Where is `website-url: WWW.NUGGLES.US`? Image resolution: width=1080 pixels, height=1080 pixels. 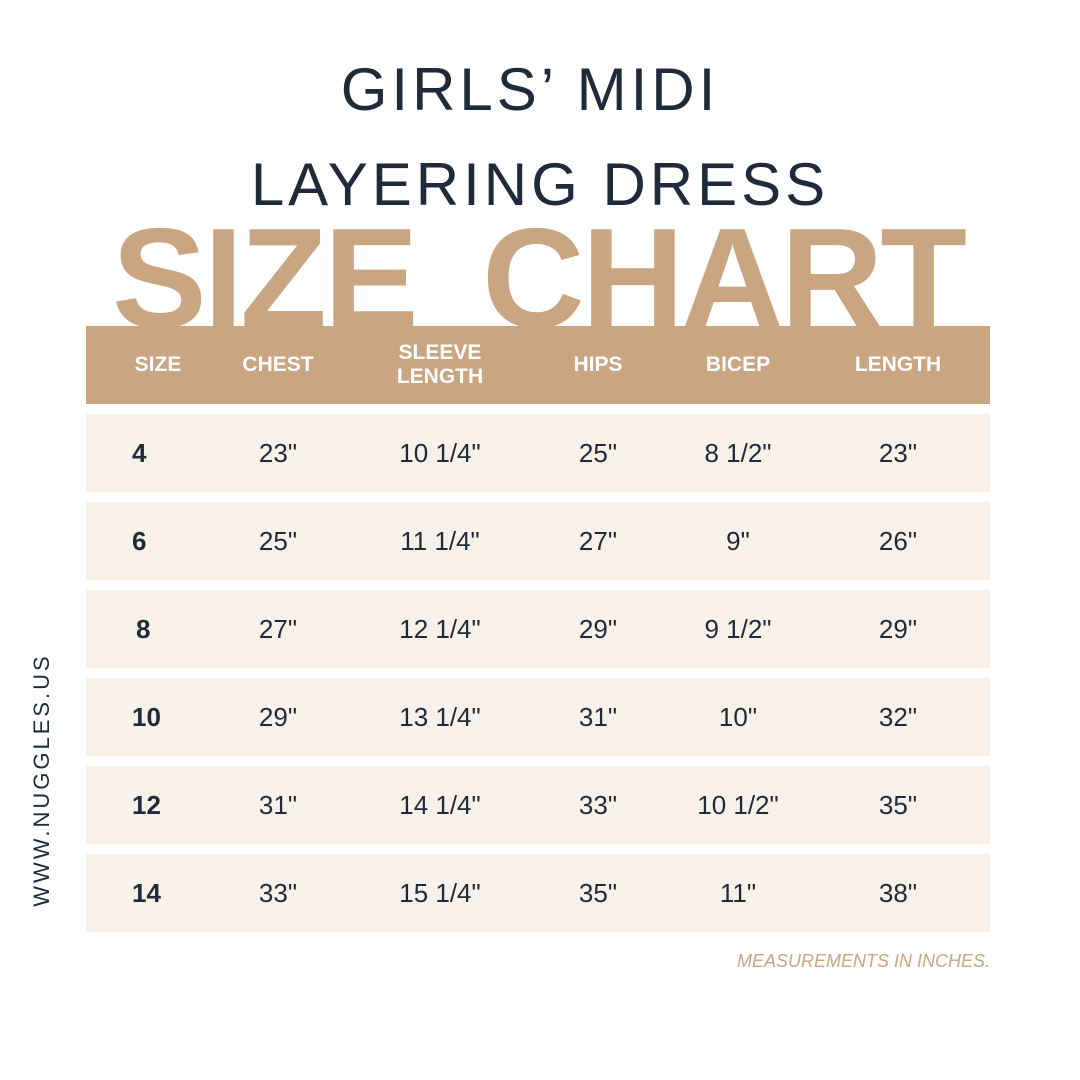 website-url: WWW.NUGGLES.US is located at coordinates (41, 780).